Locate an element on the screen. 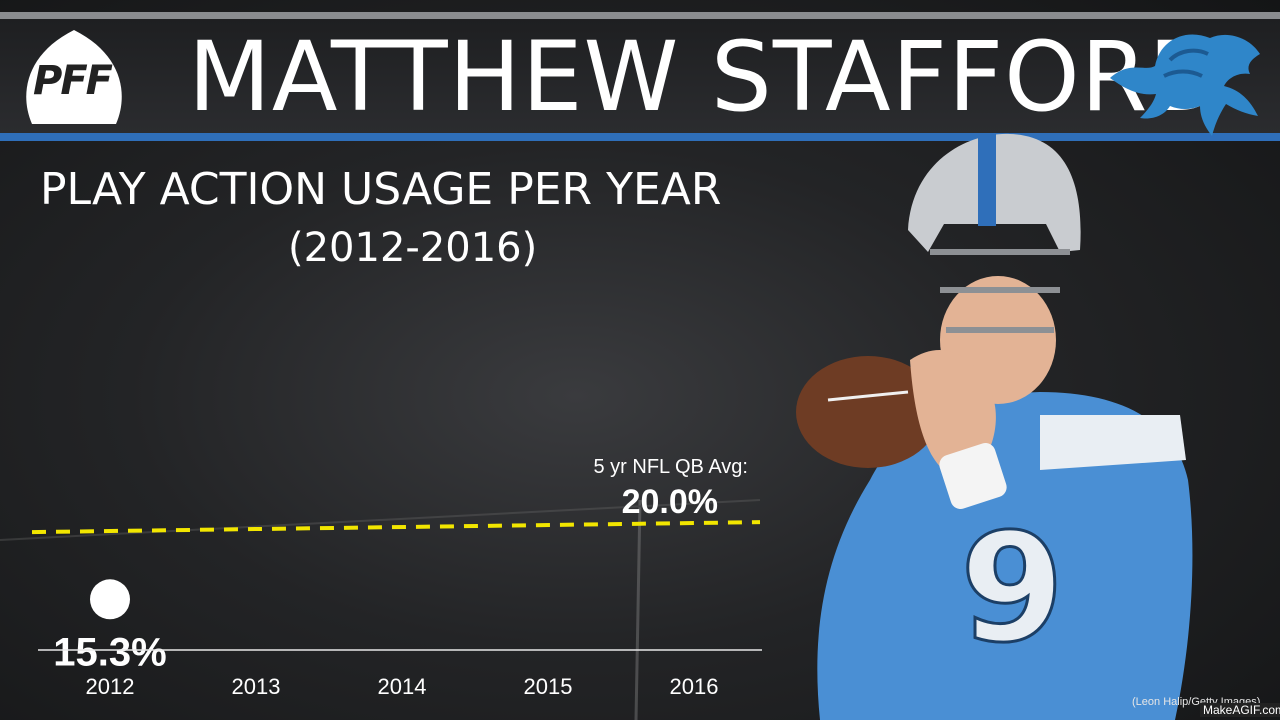  reference-line-value: 20.0% is located at coordinates (670, 502).